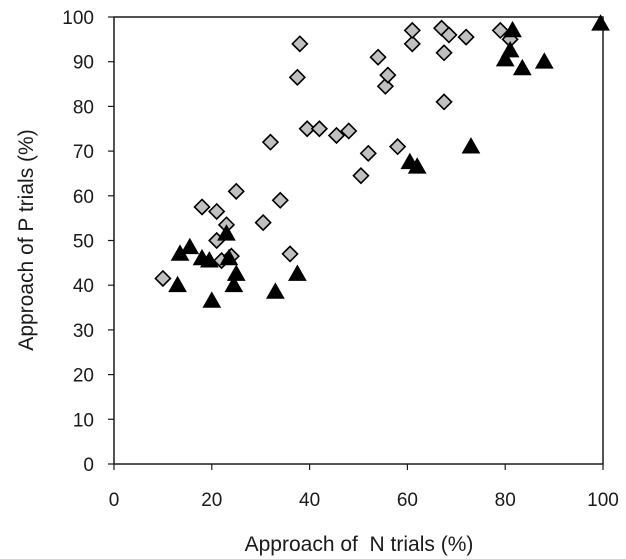 This screenshot has height=559, width=626. I want to click on y-tick-label: 60, so click(83, 197).